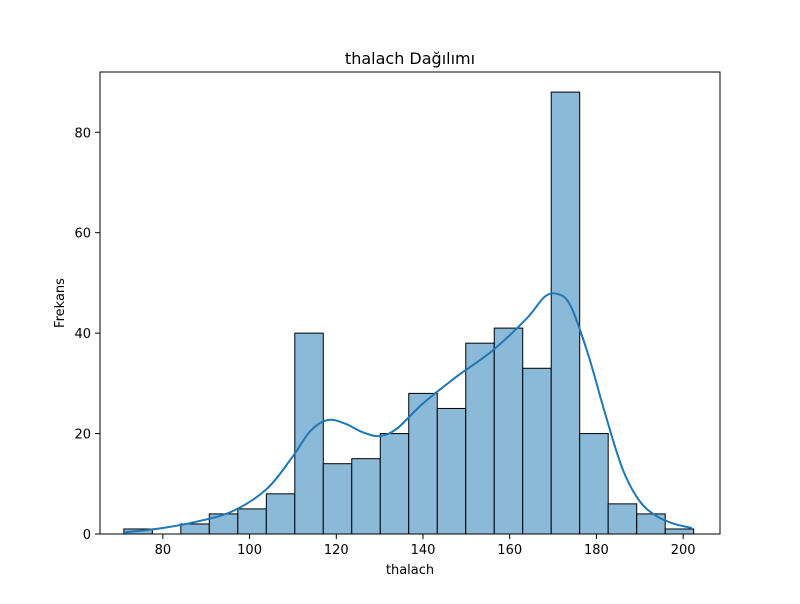  What do you see at coordinates (82, 133) in the screenshot?
I see `y-tick-label: 80` at bounding box center [82, 133].